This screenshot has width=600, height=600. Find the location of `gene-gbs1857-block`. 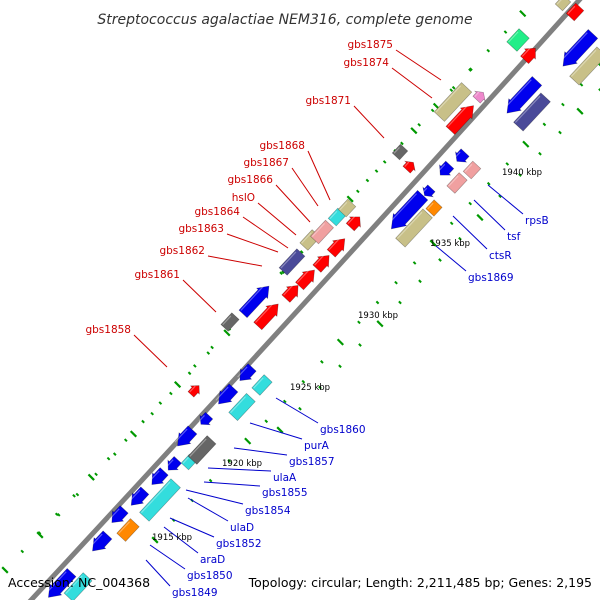

gene-gbs1857-block is located at coordinates (186, 436).